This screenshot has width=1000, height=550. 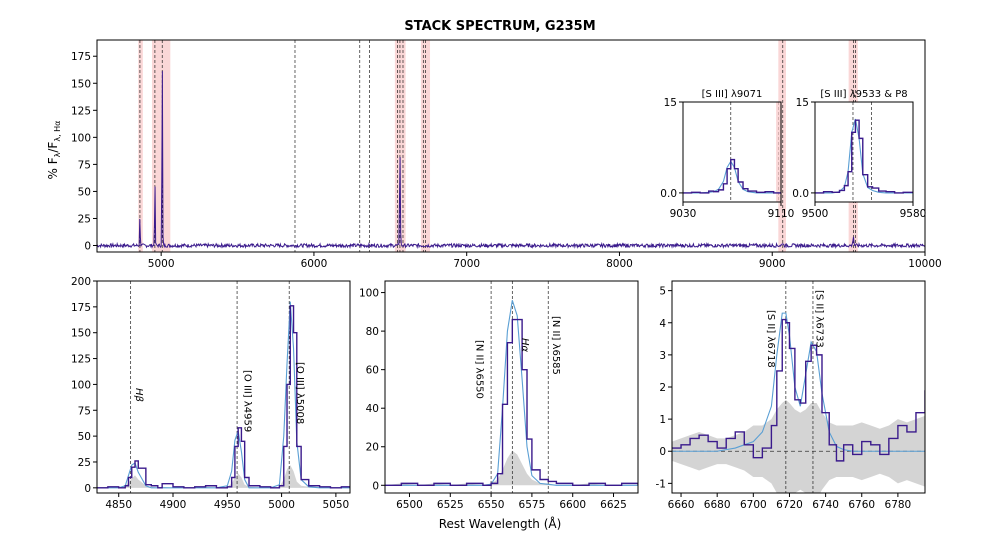 What do you see at coordinates (619, 264) in the screenshot?
I see `x-tick-label: 8000` at bounding box center [619, 264].